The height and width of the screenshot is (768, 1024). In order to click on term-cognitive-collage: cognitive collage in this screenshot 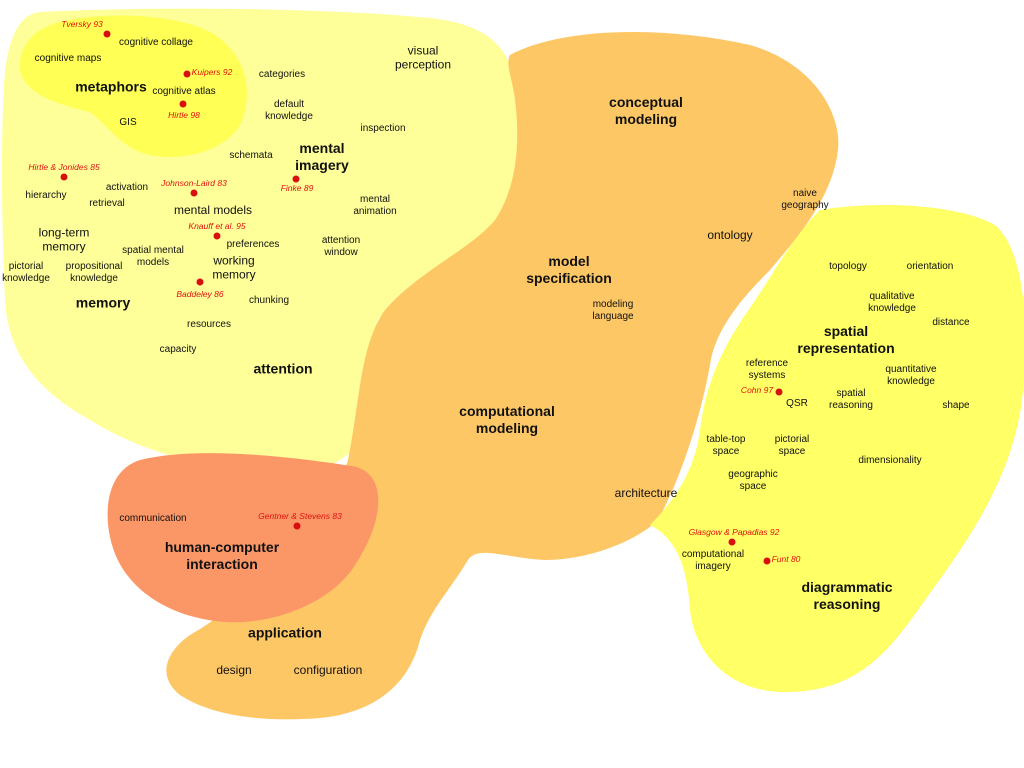, I will do `click(156, 42)`.